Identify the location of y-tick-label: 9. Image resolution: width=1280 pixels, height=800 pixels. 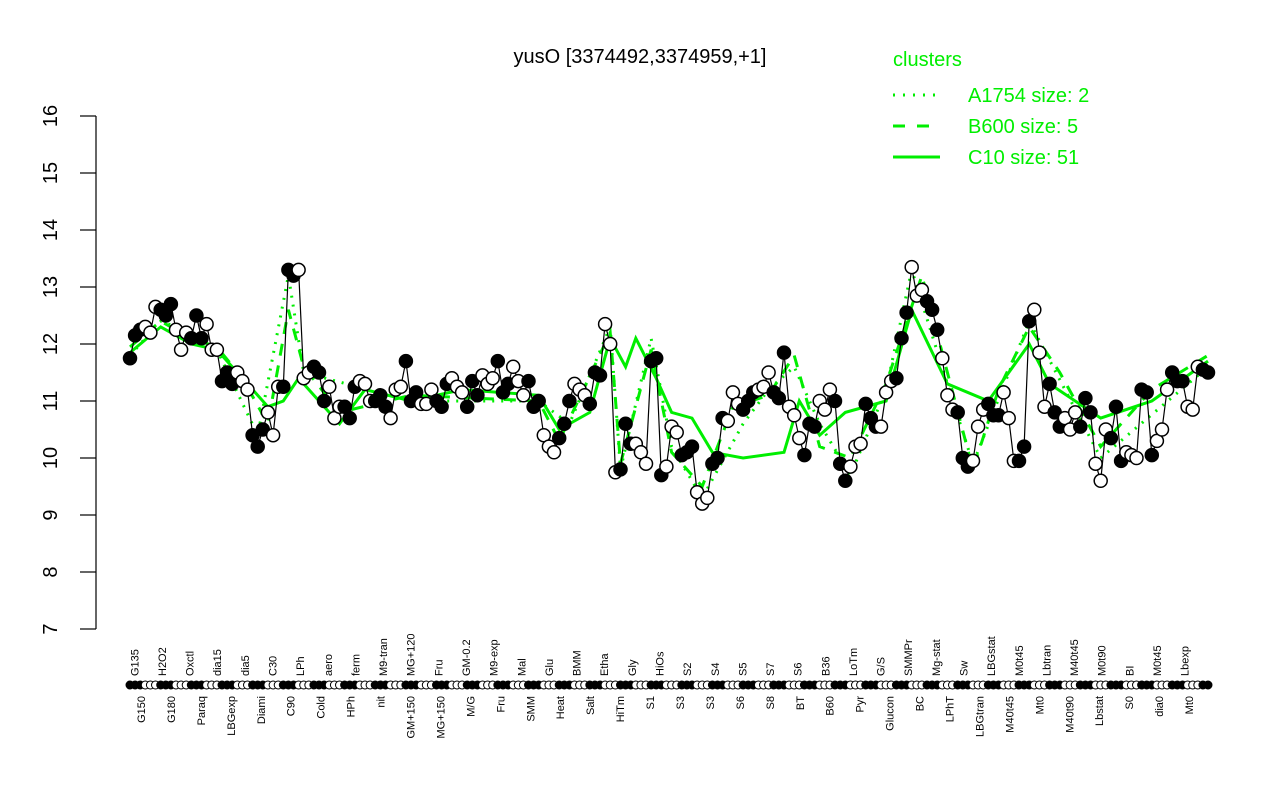
(51, 514).